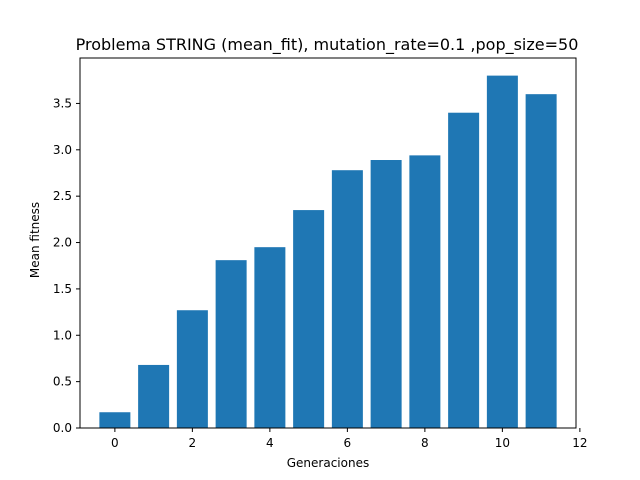 The height and width of the screenshot is (480, 640). I want to click on x-tick-label: 8, so click(425, 443).